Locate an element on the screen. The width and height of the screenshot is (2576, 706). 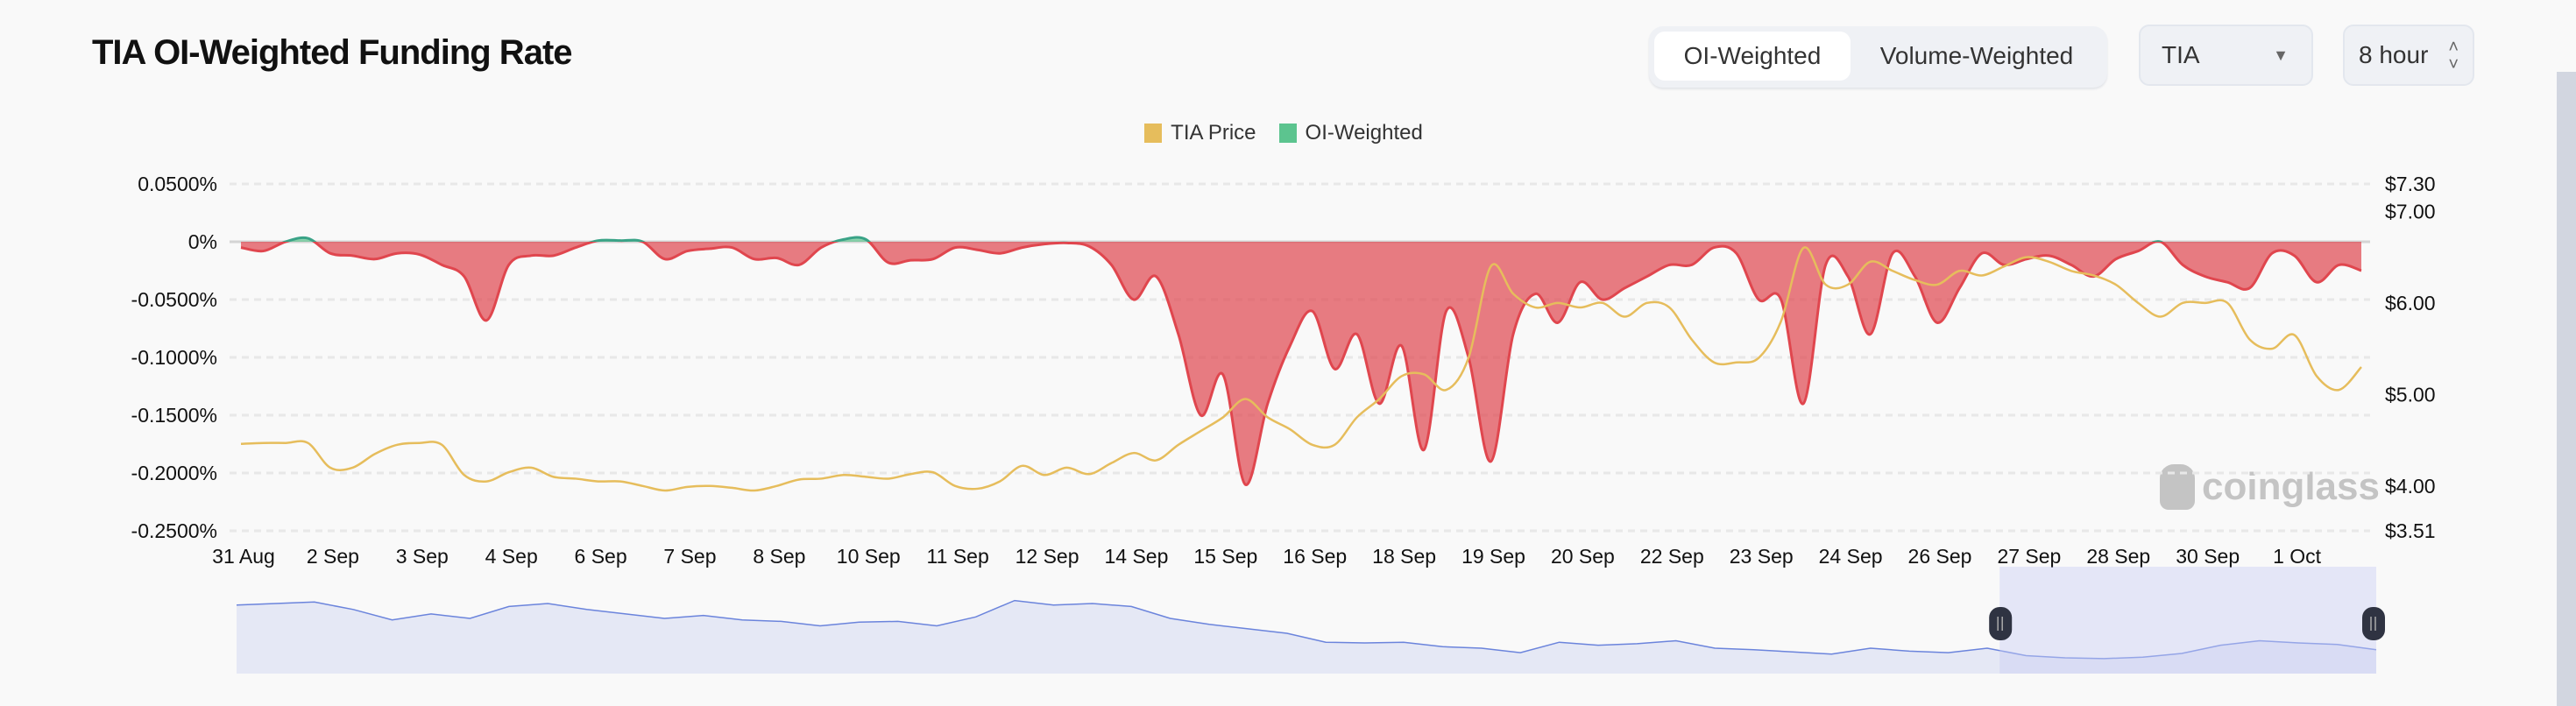
page-title: TIA OI-Weighted Funding Rate is located at coordinates (332, 53).